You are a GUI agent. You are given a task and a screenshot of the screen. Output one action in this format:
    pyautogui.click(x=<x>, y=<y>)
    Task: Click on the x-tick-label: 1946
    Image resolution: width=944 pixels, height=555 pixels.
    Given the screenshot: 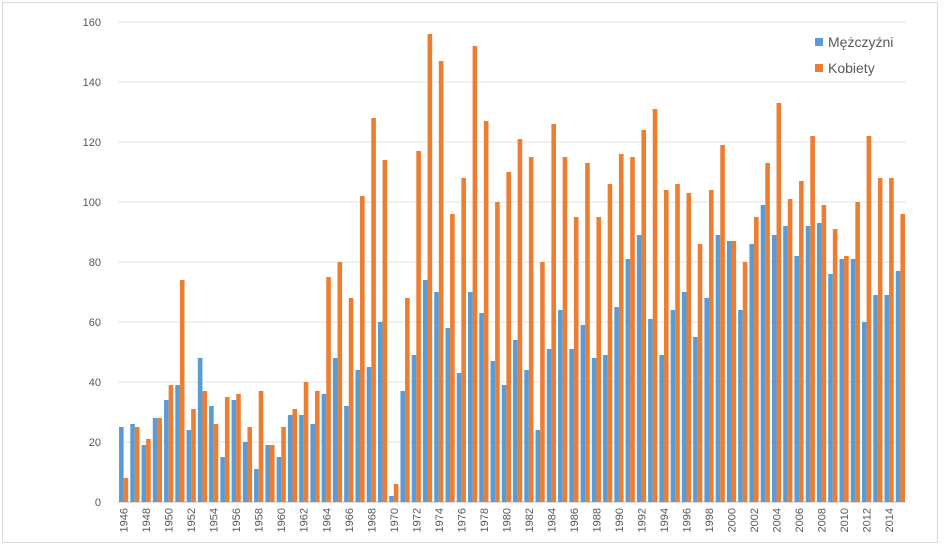 What is the action you would take?
    pyautogui.click(x=125, y=520)
    